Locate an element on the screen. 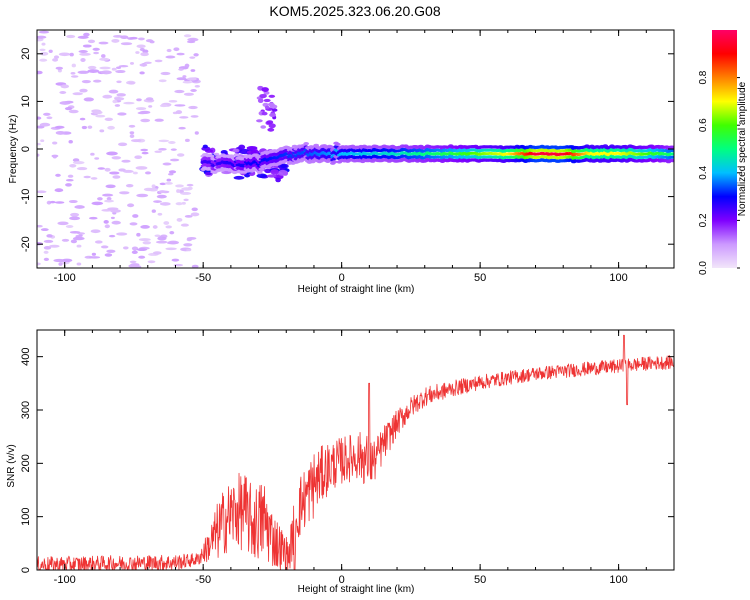 The height and width of the screenshot is (600, 750). y-tick-label: 0 is located at coordinates (26, 570).